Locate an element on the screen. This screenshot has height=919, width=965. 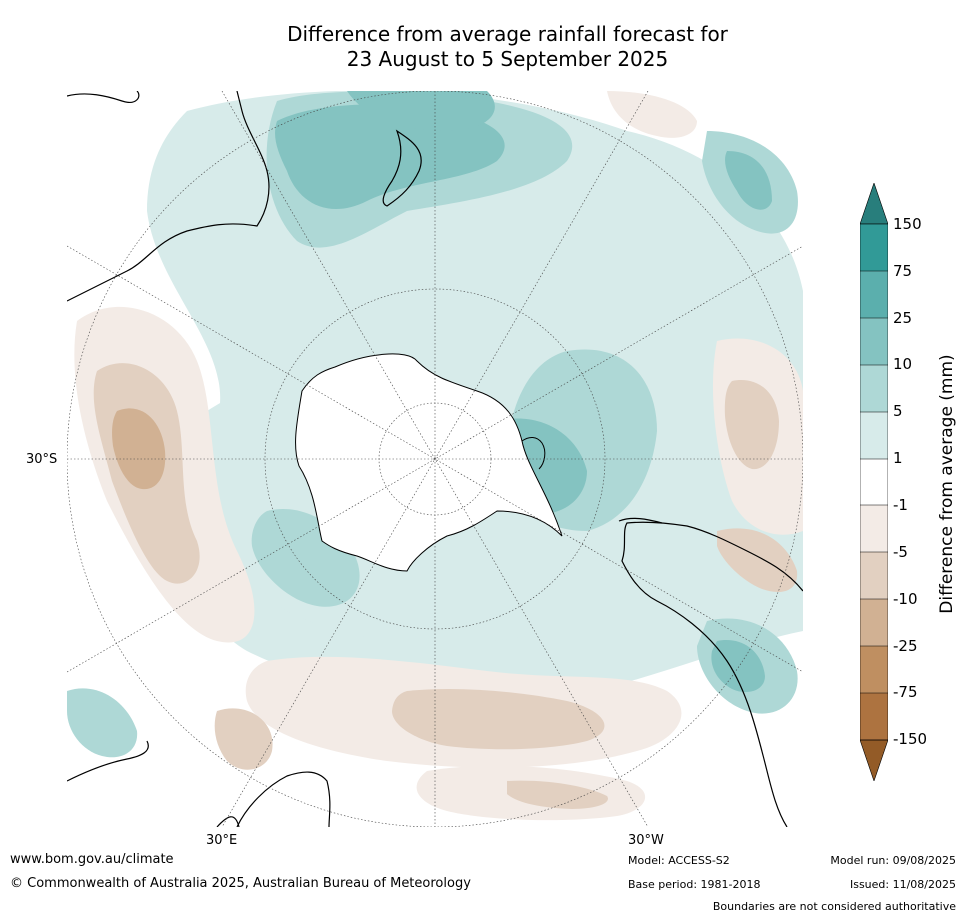
colorbar-tick-label: -5 is located at coordinates (900, 552).